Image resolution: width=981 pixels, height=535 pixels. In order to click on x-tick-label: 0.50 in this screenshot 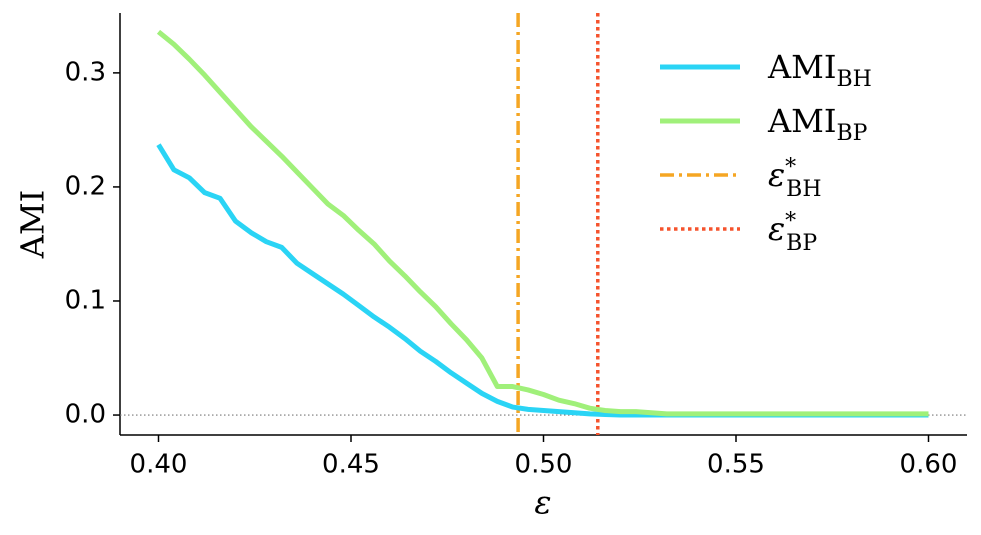, I will do `click(544, 465)`.